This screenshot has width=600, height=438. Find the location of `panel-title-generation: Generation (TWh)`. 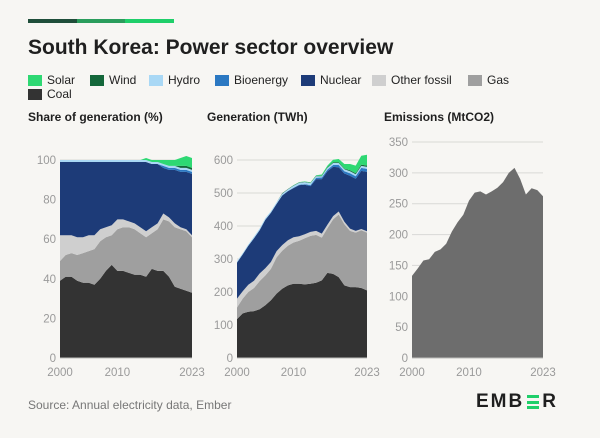

panel-title-generation: Generation (TWh) is located at coordinates (257, 117).